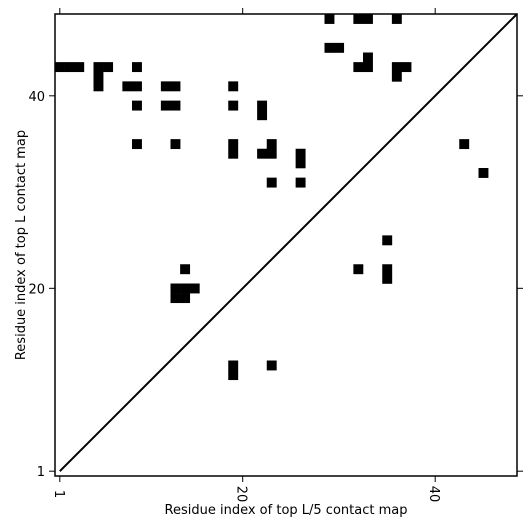 This screenshot has height=531, width=531. Describe the element at coordinates (41, 472) in the screenshot. I see `y-tick-label-1: 1` at that location.